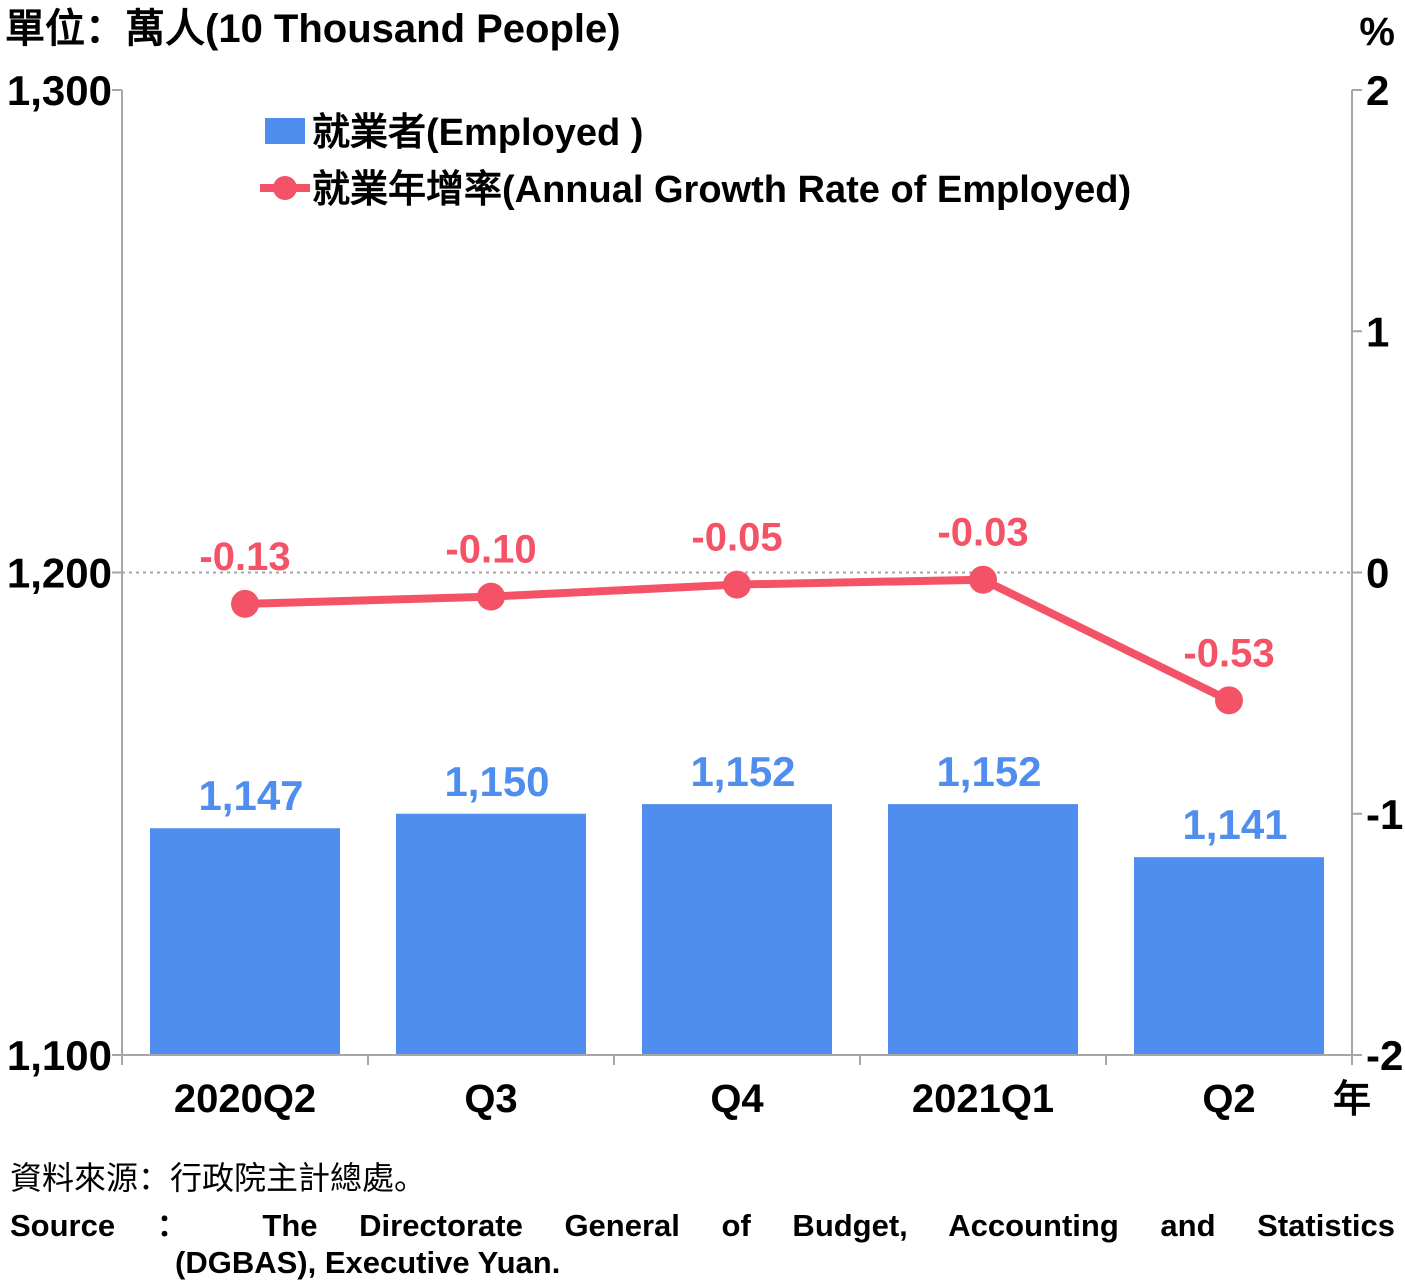 The height and width of the screenshot is (1288, 1405). Describe the element at coordinates (59, 1055) in the screenshot. I see `y-left-tick-label: 1,100` at that location.